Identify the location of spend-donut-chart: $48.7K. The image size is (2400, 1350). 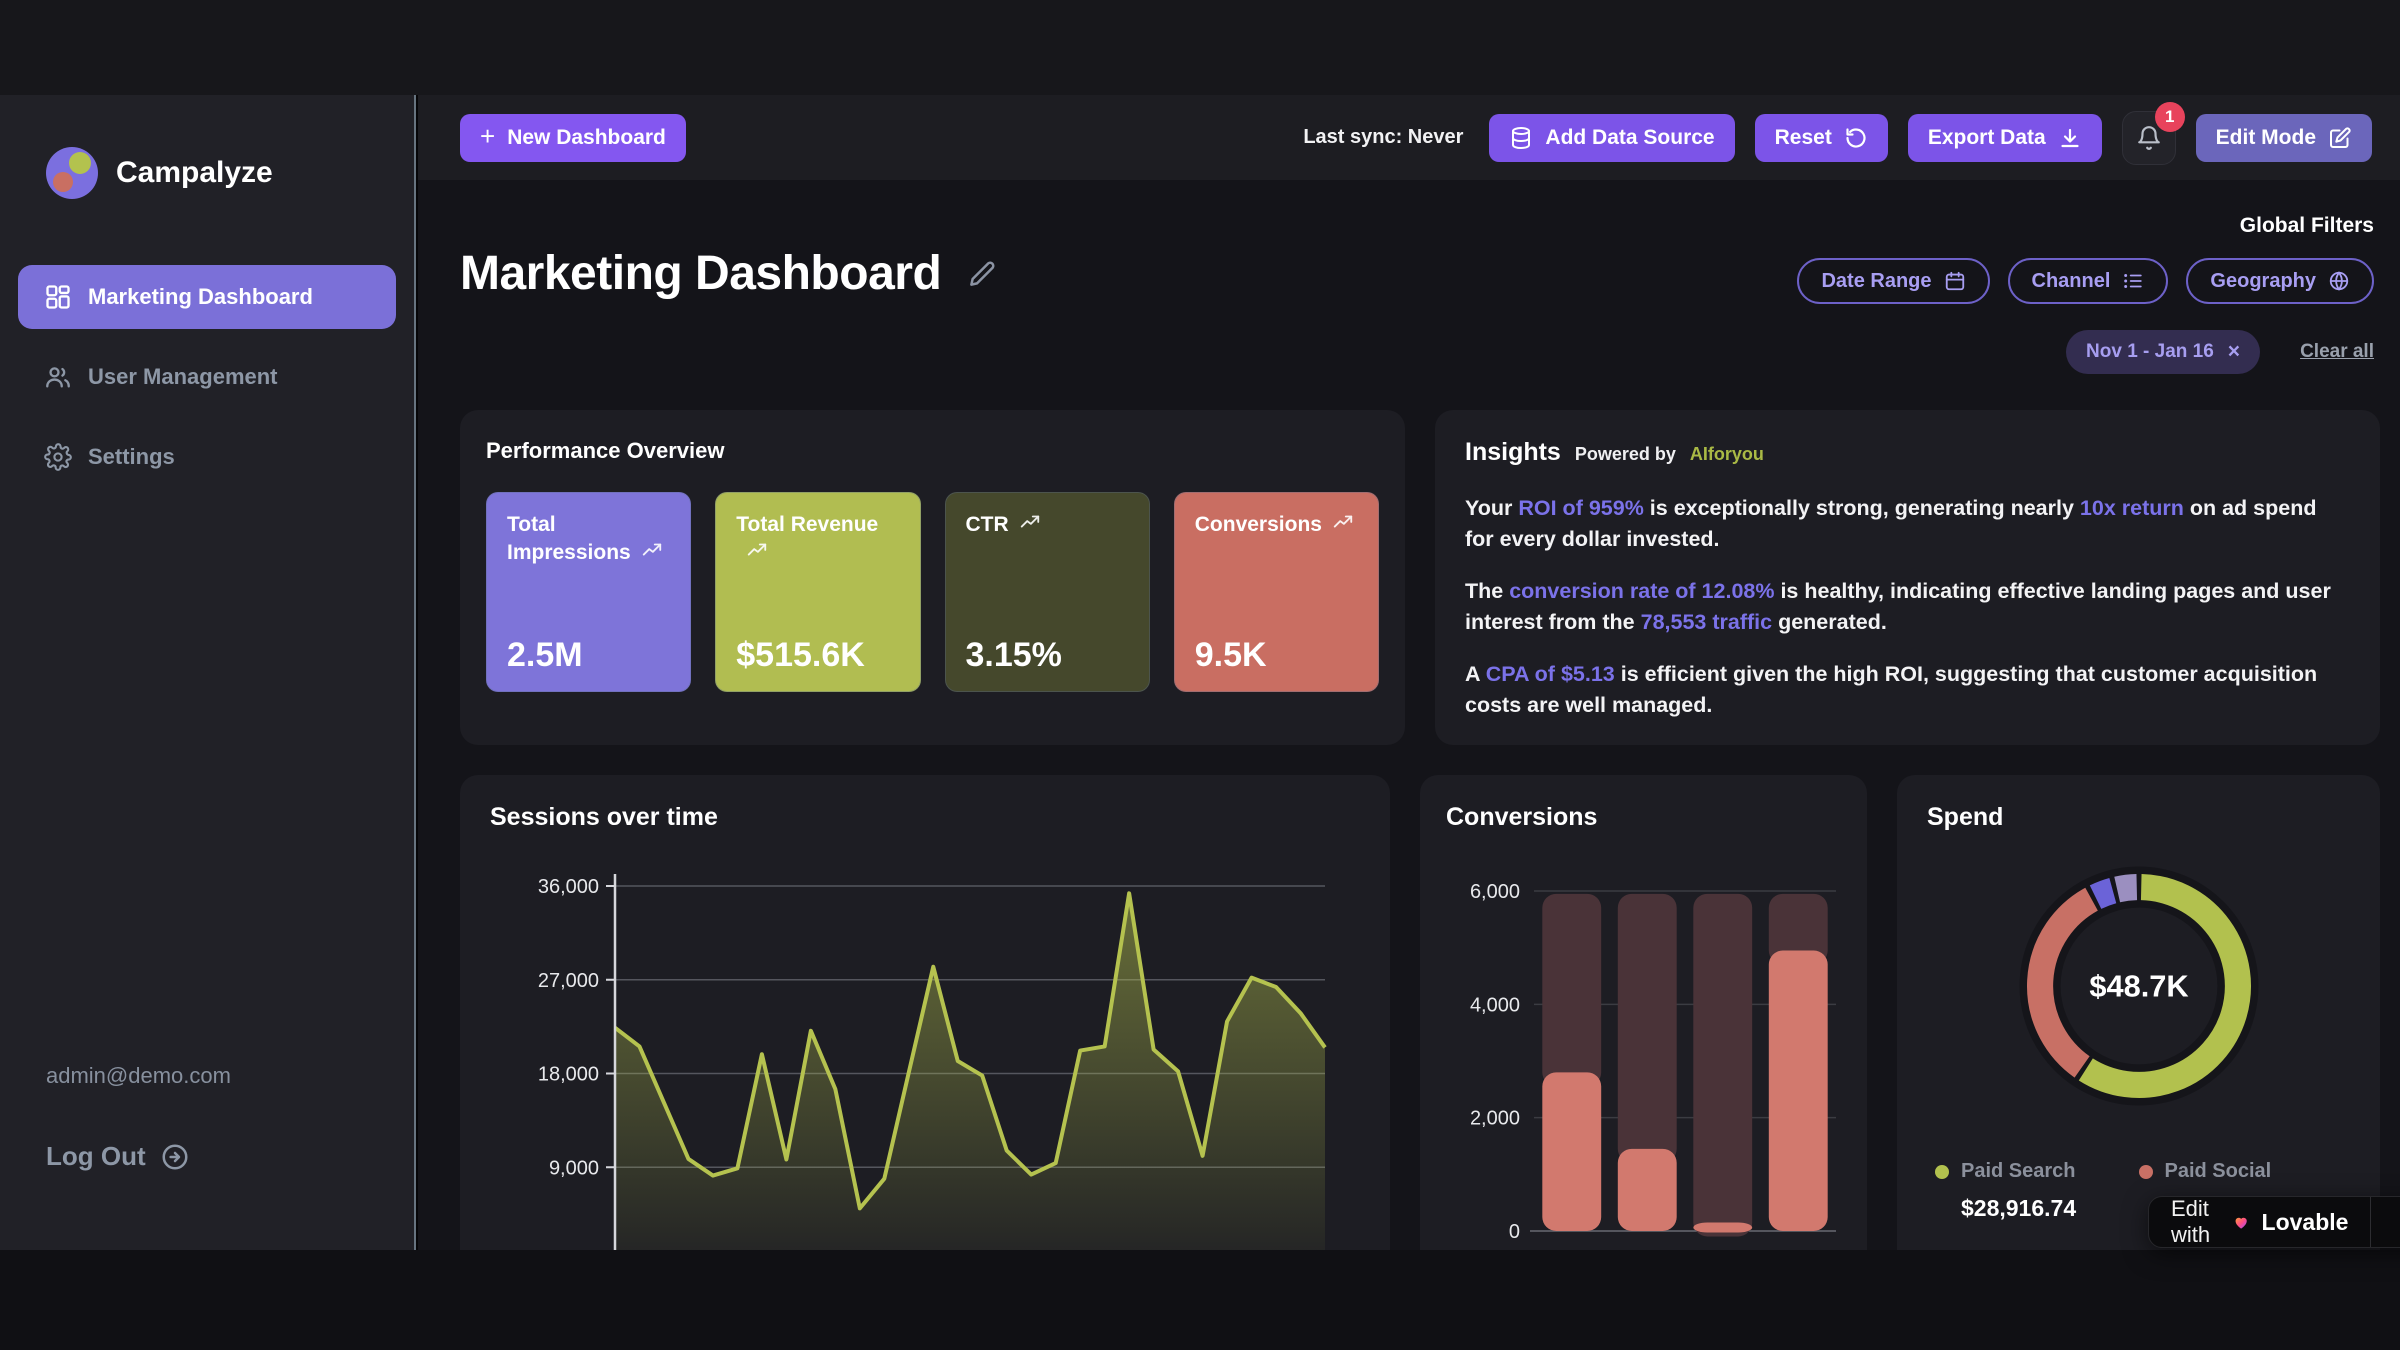
(2139, 986).